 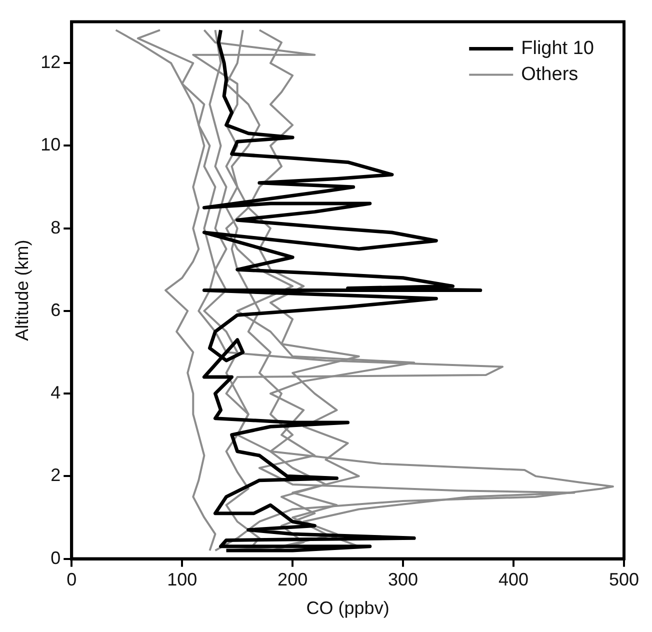 What do you see at coordinates (50, 144) in the screenshot?
I see `y-tick-label: 10` at bounding box center [50, 144].